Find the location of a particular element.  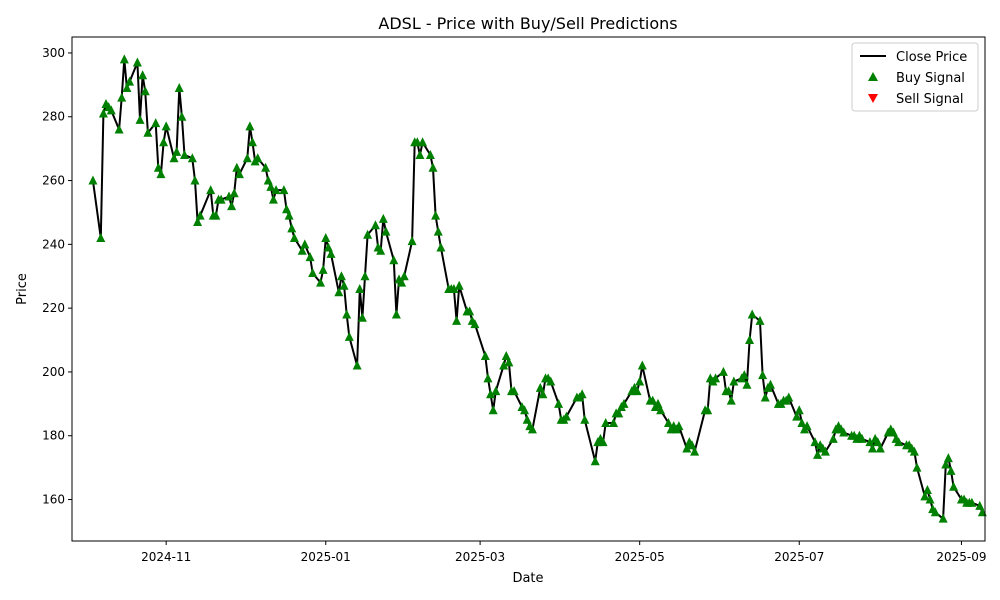

legend-label-buy-signal: Buy Signal is located at coordinates (930, 78).